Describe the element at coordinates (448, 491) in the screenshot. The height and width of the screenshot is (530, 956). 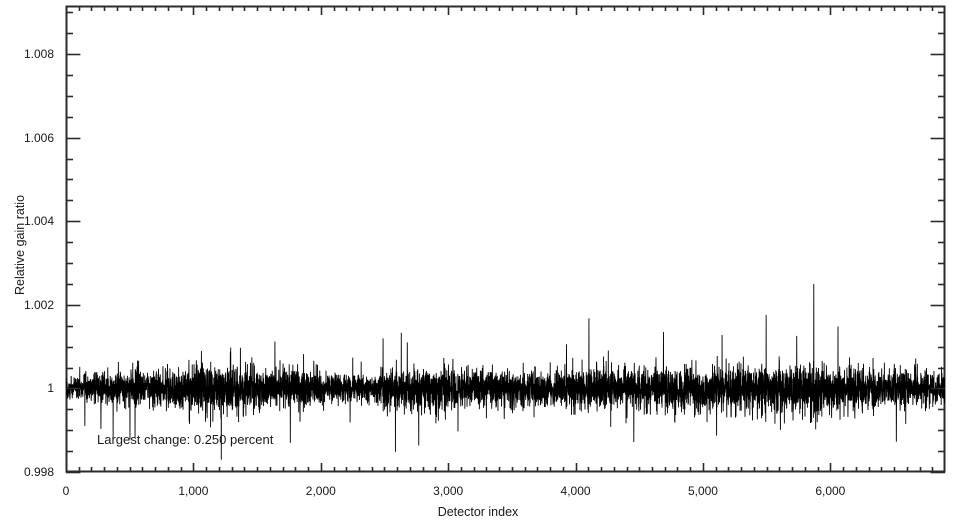
I see `x-tick-label: 3,000` at that location.